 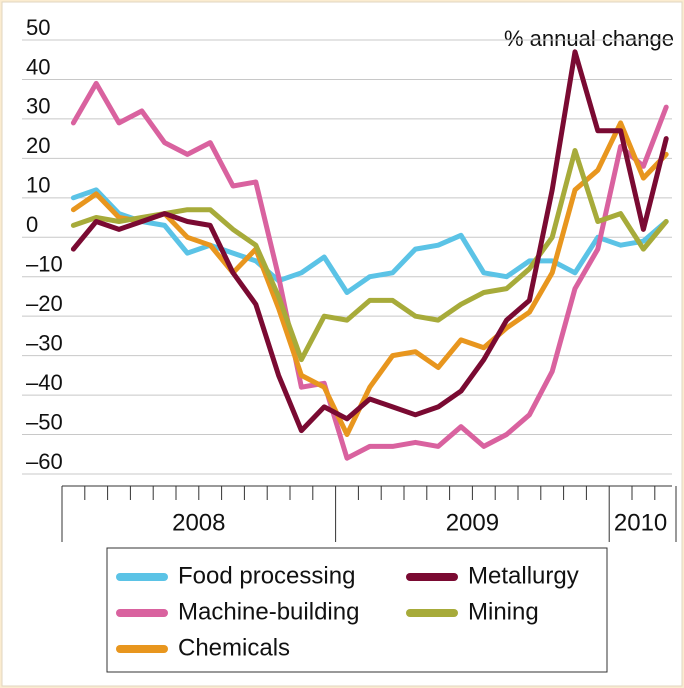 What do you see at coordinates (268, 611) in the screenshot?
I see `legend-label: Machine-building` at bounding box center [268, 611].